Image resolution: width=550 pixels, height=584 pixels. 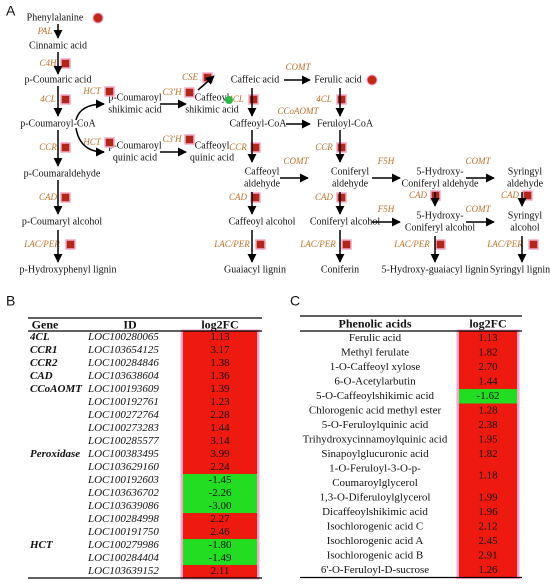 I want to click on log2fc: 1.99, so click(x=488, y=497).